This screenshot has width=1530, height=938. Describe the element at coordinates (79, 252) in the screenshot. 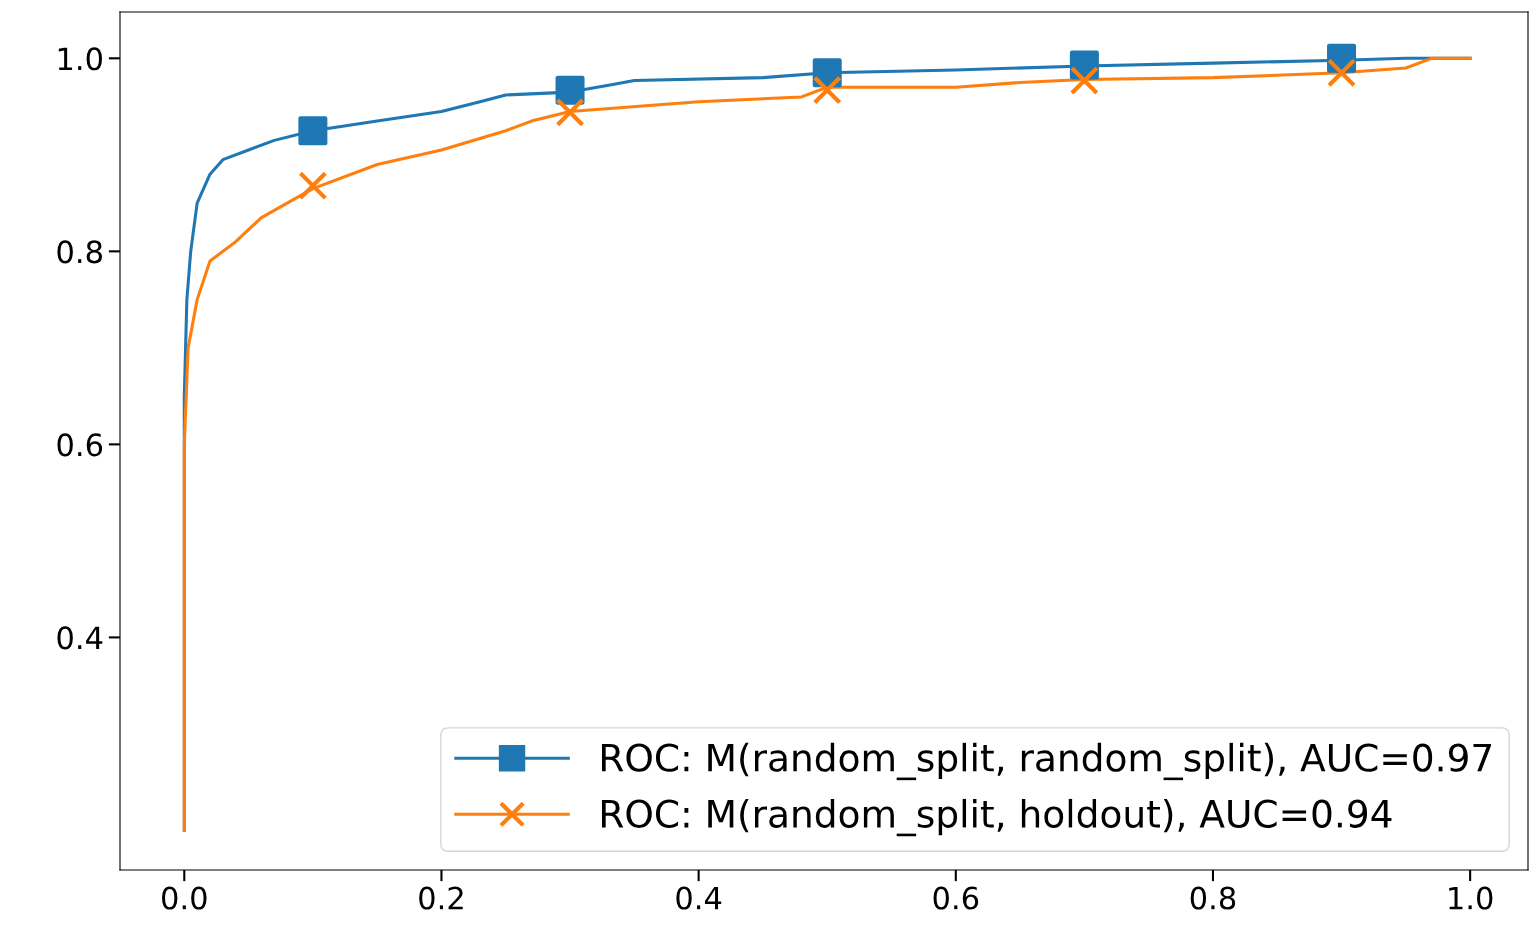

I see `y-tick-label: 0.8` at that location.